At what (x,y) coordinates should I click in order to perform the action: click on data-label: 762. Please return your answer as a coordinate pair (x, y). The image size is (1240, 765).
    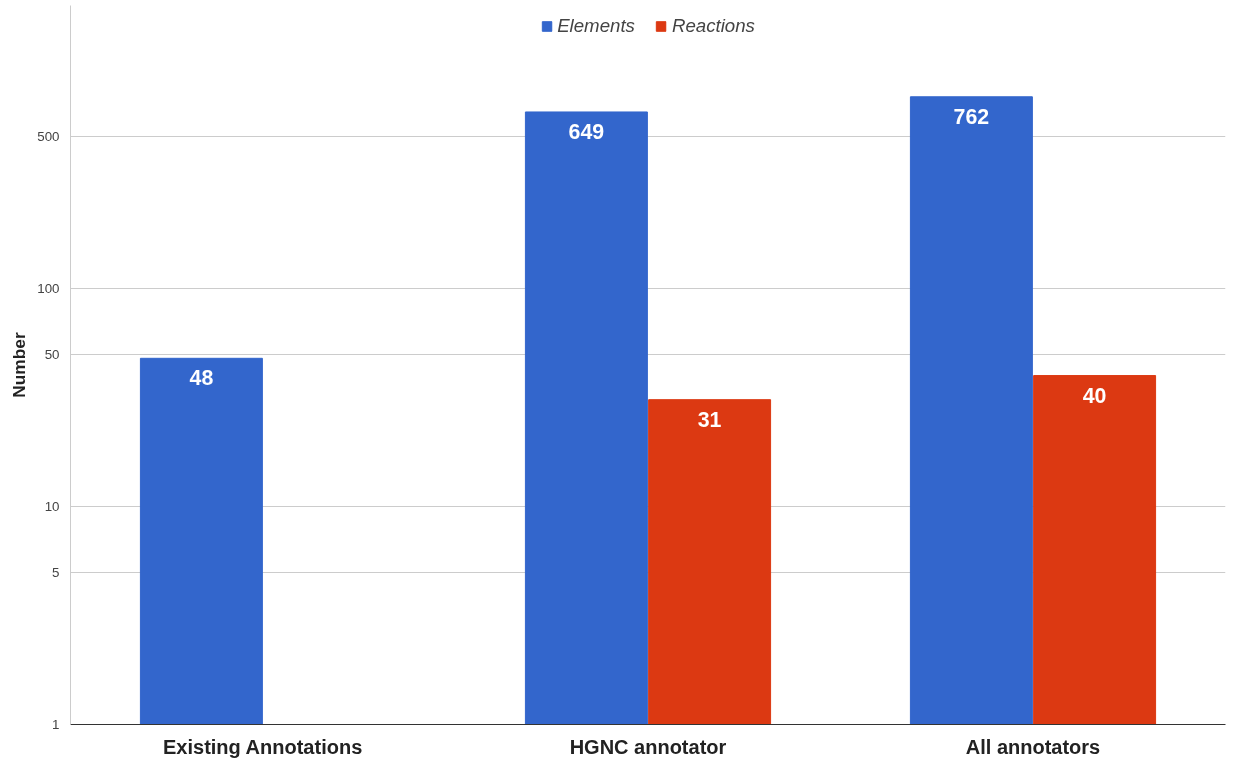
    Looking at the image, I should click on (971, 116).